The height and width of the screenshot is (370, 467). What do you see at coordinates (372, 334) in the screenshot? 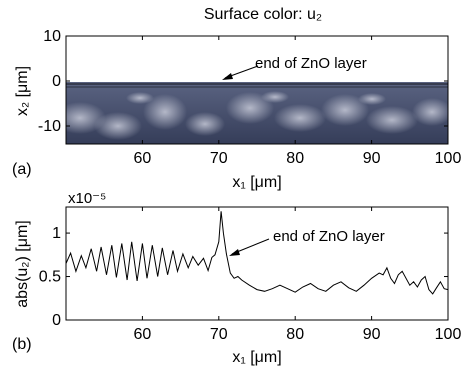
I see `panel-b-xtick-label: 90` at bounding box center [372, 334].